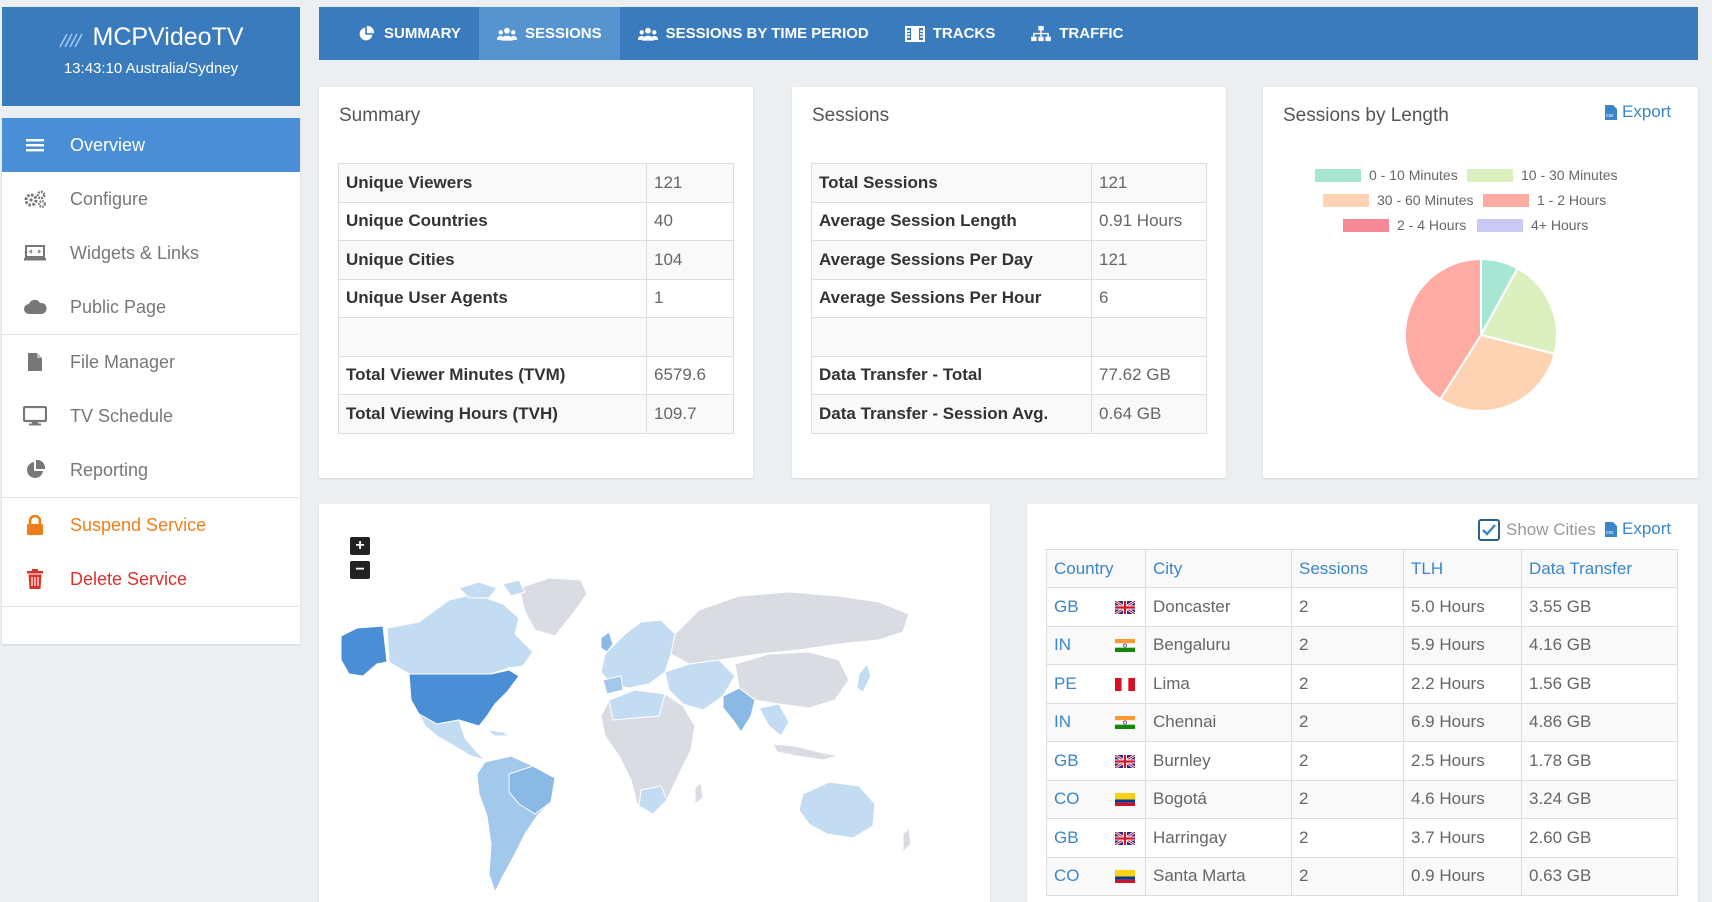  What do you see at coordinates (1462, 568) in the screenshot?
I see `column-header-tlh: TLH` at bounding box center [1462, 568].